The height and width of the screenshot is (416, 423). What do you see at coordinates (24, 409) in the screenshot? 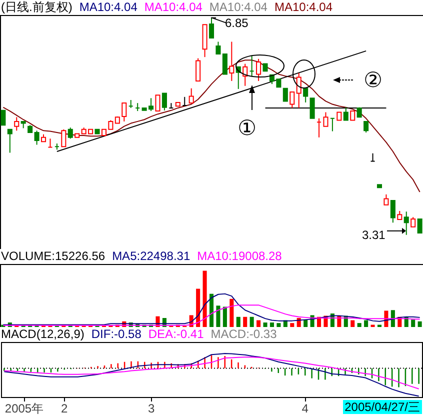
I see `x-tick-label: 2005年` at bounding box center [24, 409].